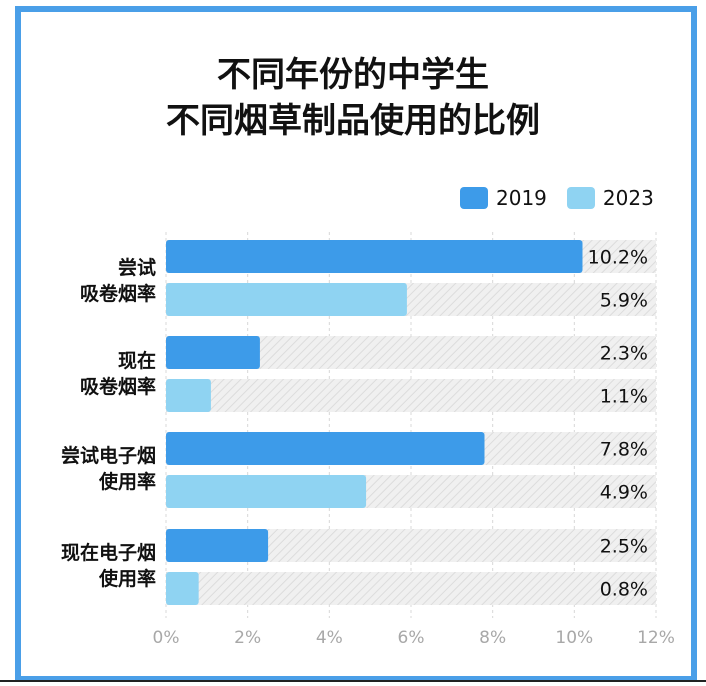  I want to click on category-label-3-line-2: 使用率, so click(127, 579).